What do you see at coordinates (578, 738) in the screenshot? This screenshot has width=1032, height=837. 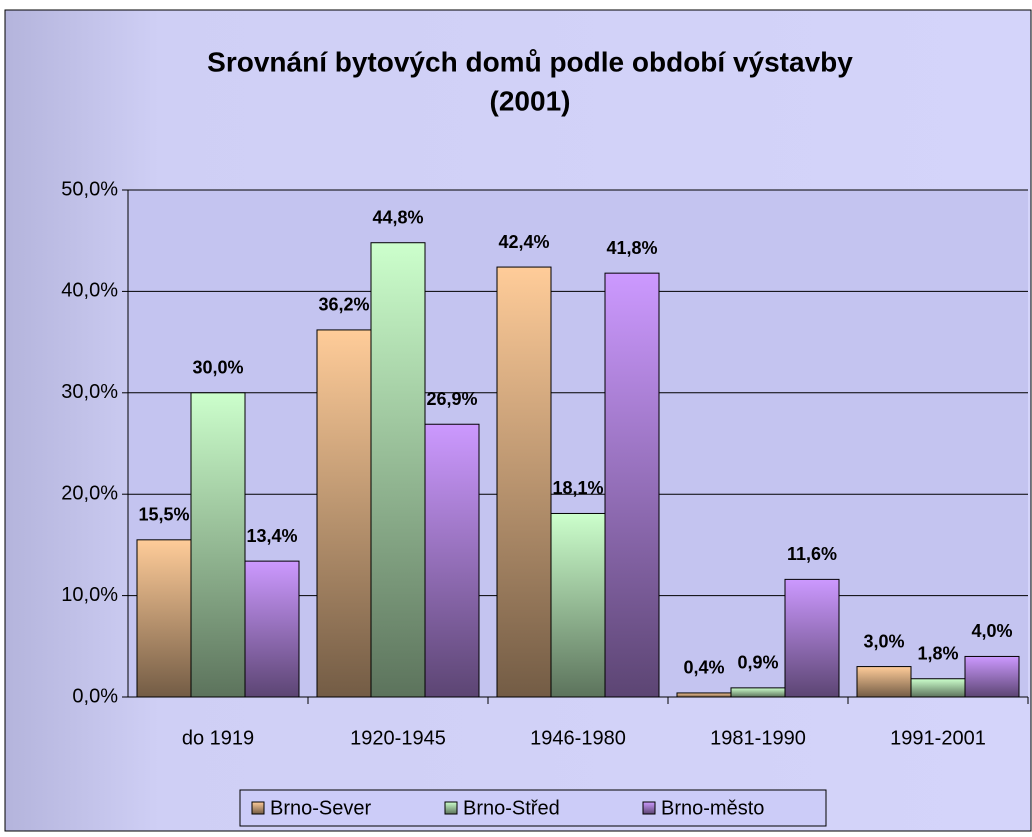 I see `x-tick-label: 1946-1980` at bounding box center [578, 738].